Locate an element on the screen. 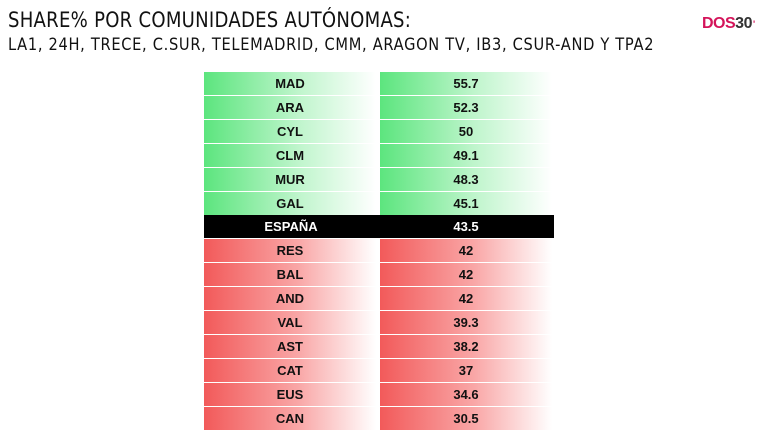 The height and width of the screenshot is (430, 770). region-name-cell: AST is located at coordinates (290, 346).